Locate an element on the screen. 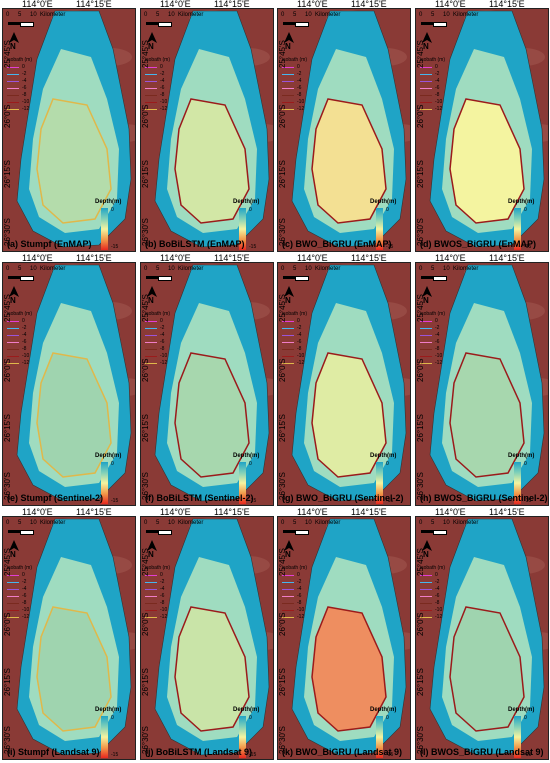 This screenshot has height=763, width=550. latitude-label: 26°30'S is located at coordinates (145, 486).